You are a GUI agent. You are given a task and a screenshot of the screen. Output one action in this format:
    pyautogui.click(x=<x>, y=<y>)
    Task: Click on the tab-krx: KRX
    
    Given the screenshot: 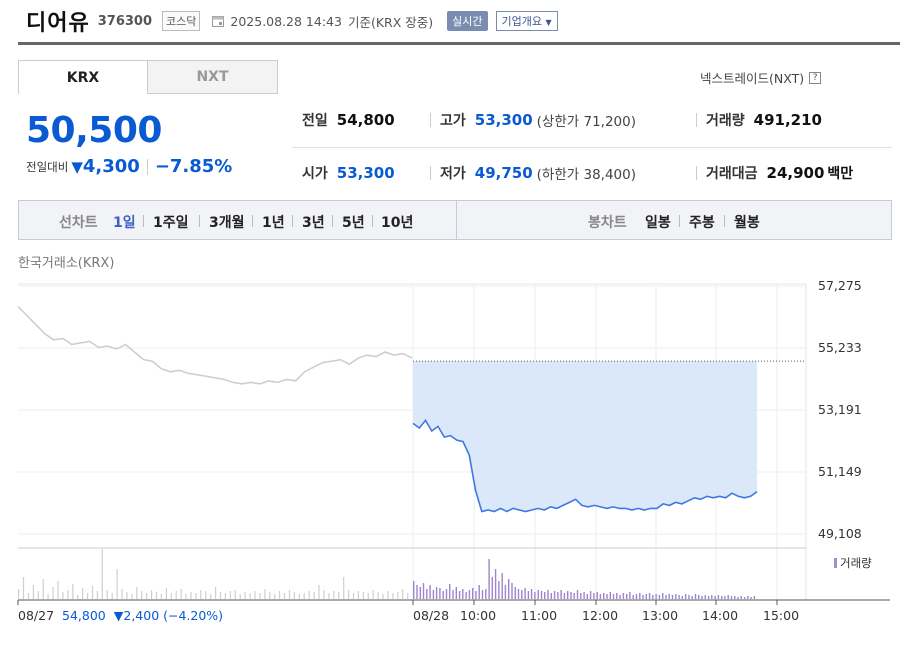 What is the action you would take?
    pyautogui.click(x=83, y=77)
    